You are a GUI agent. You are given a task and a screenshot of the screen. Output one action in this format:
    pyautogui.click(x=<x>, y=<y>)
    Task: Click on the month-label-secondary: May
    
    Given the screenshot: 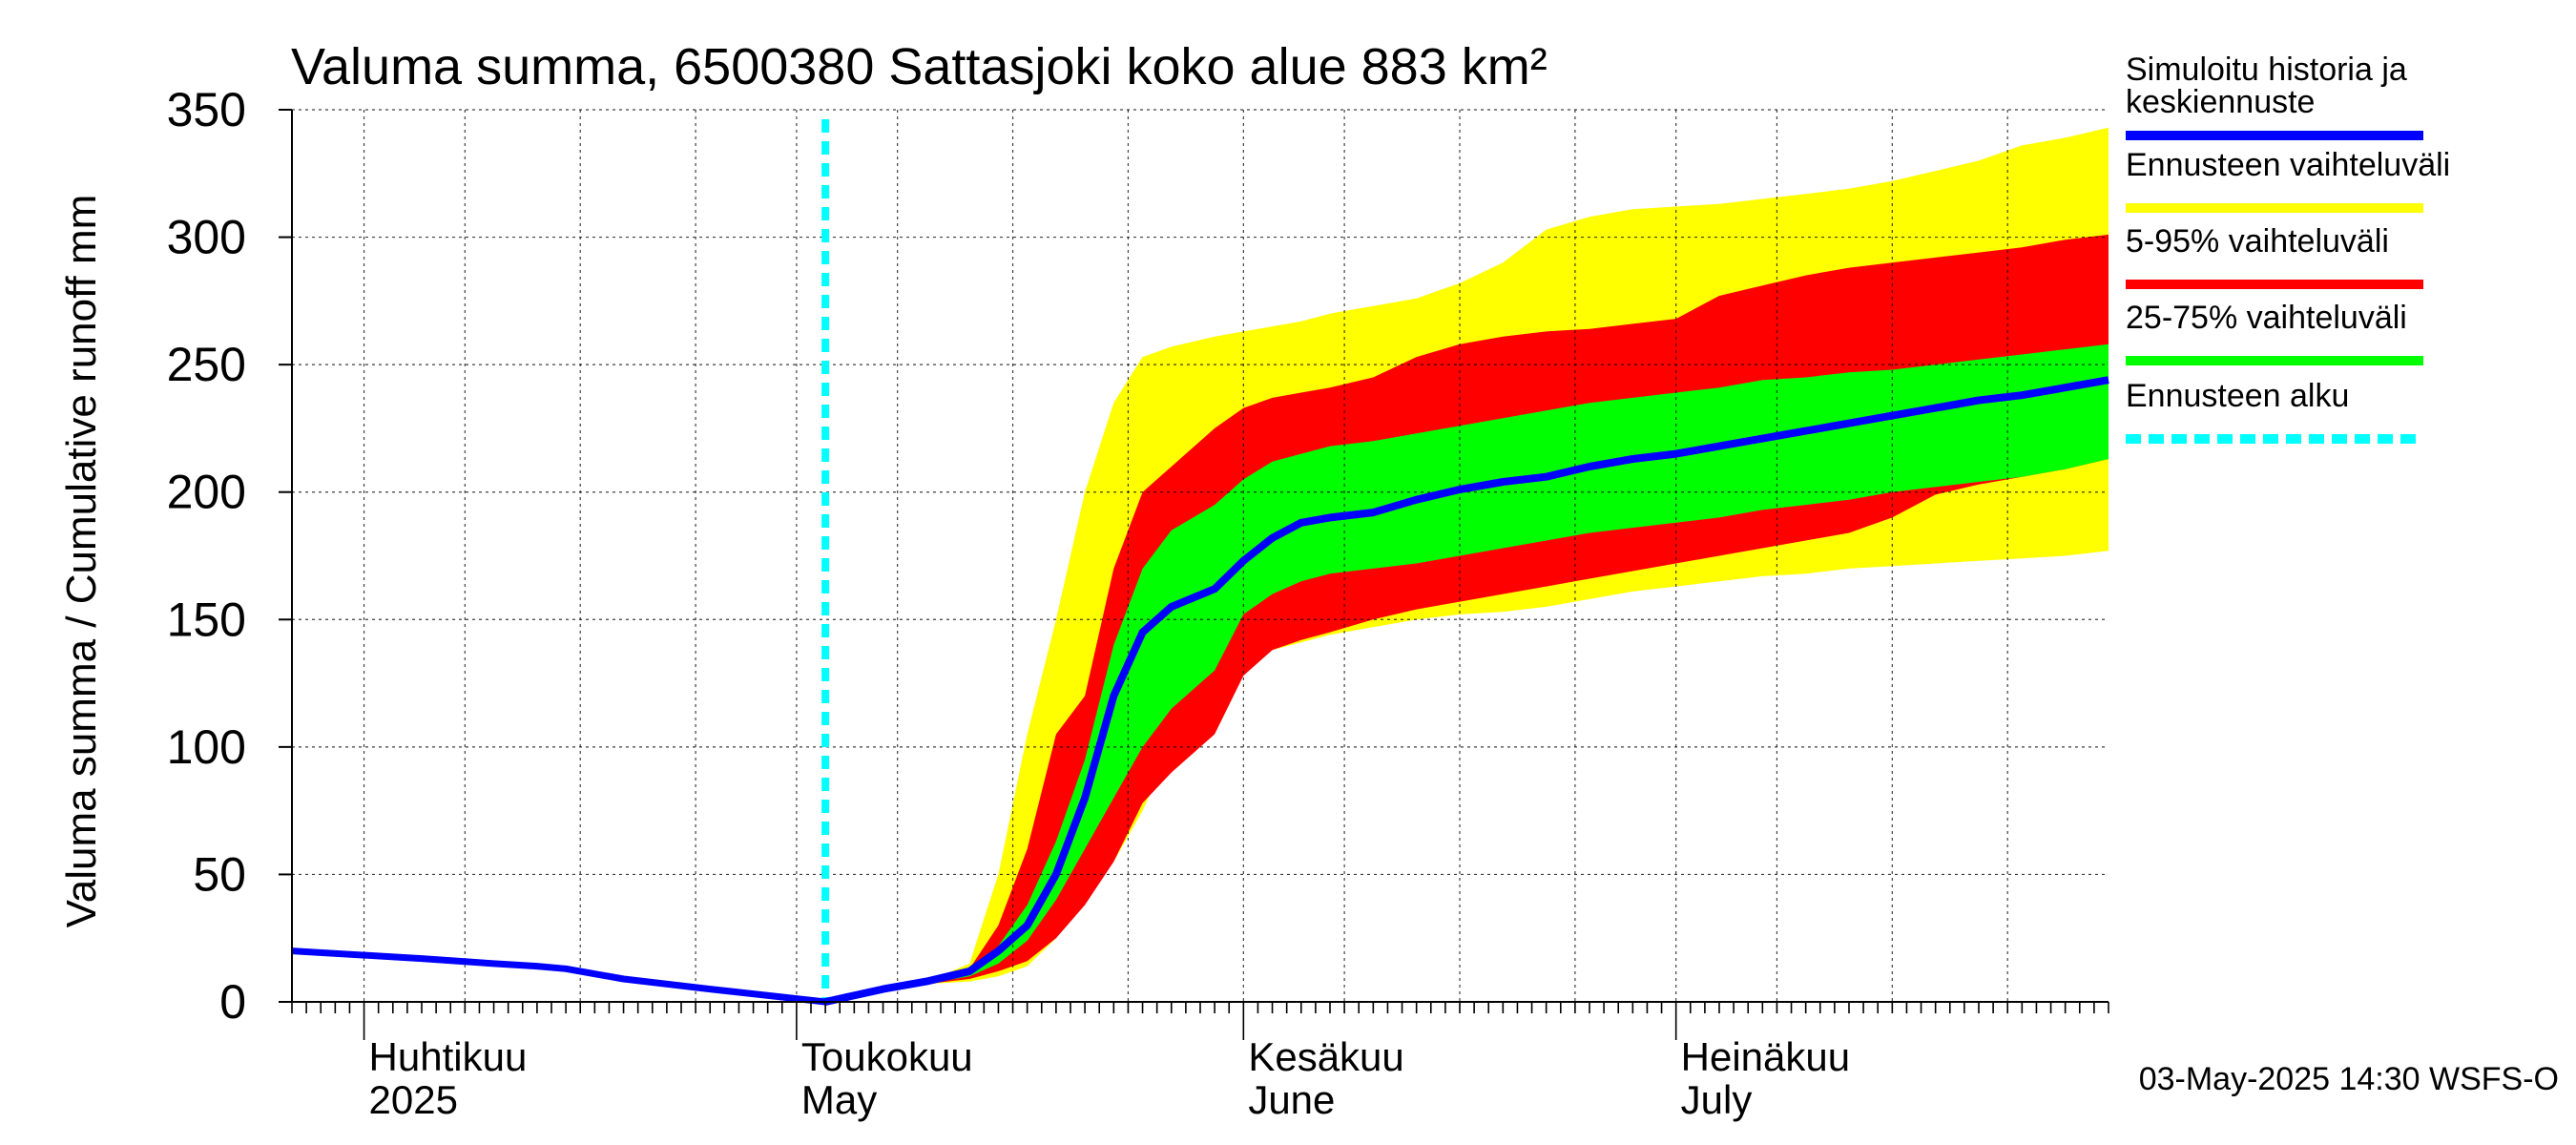 What is the action you would take?
    pyautogui.click(x=839, y=1099)
    